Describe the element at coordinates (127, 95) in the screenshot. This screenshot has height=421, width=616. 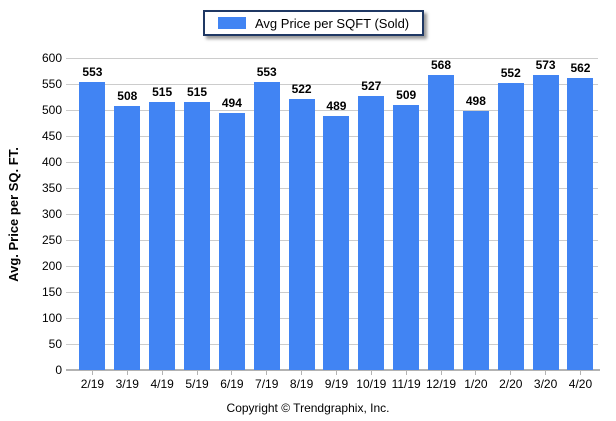
I see `bar-value-label: 508` at that location.